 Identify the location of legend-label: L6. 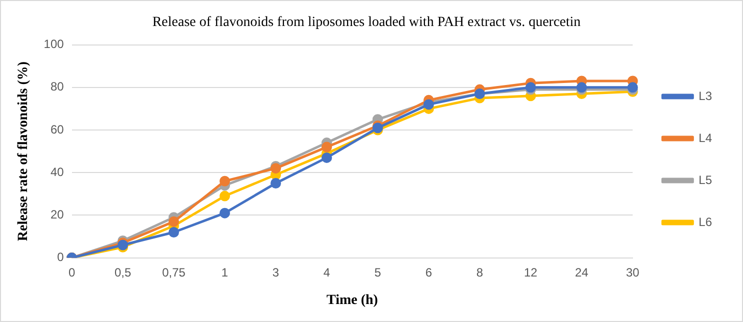
(705, 221).